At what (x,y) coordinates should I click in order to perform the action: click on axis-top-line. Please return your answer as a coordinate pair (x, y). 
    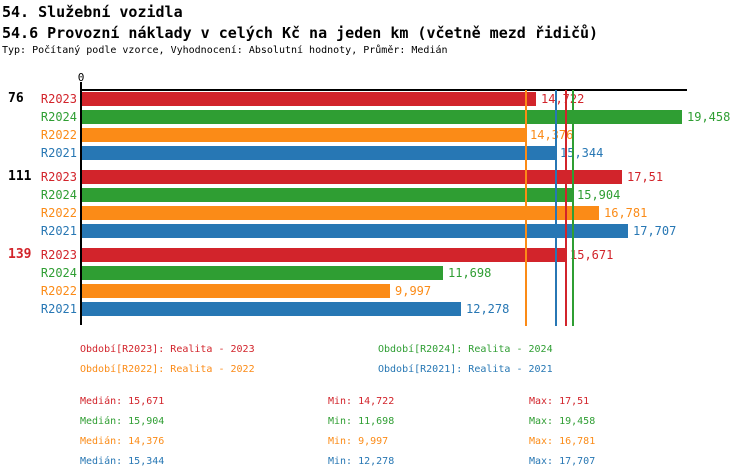
    Looking at the image, I should click on (383, 90).